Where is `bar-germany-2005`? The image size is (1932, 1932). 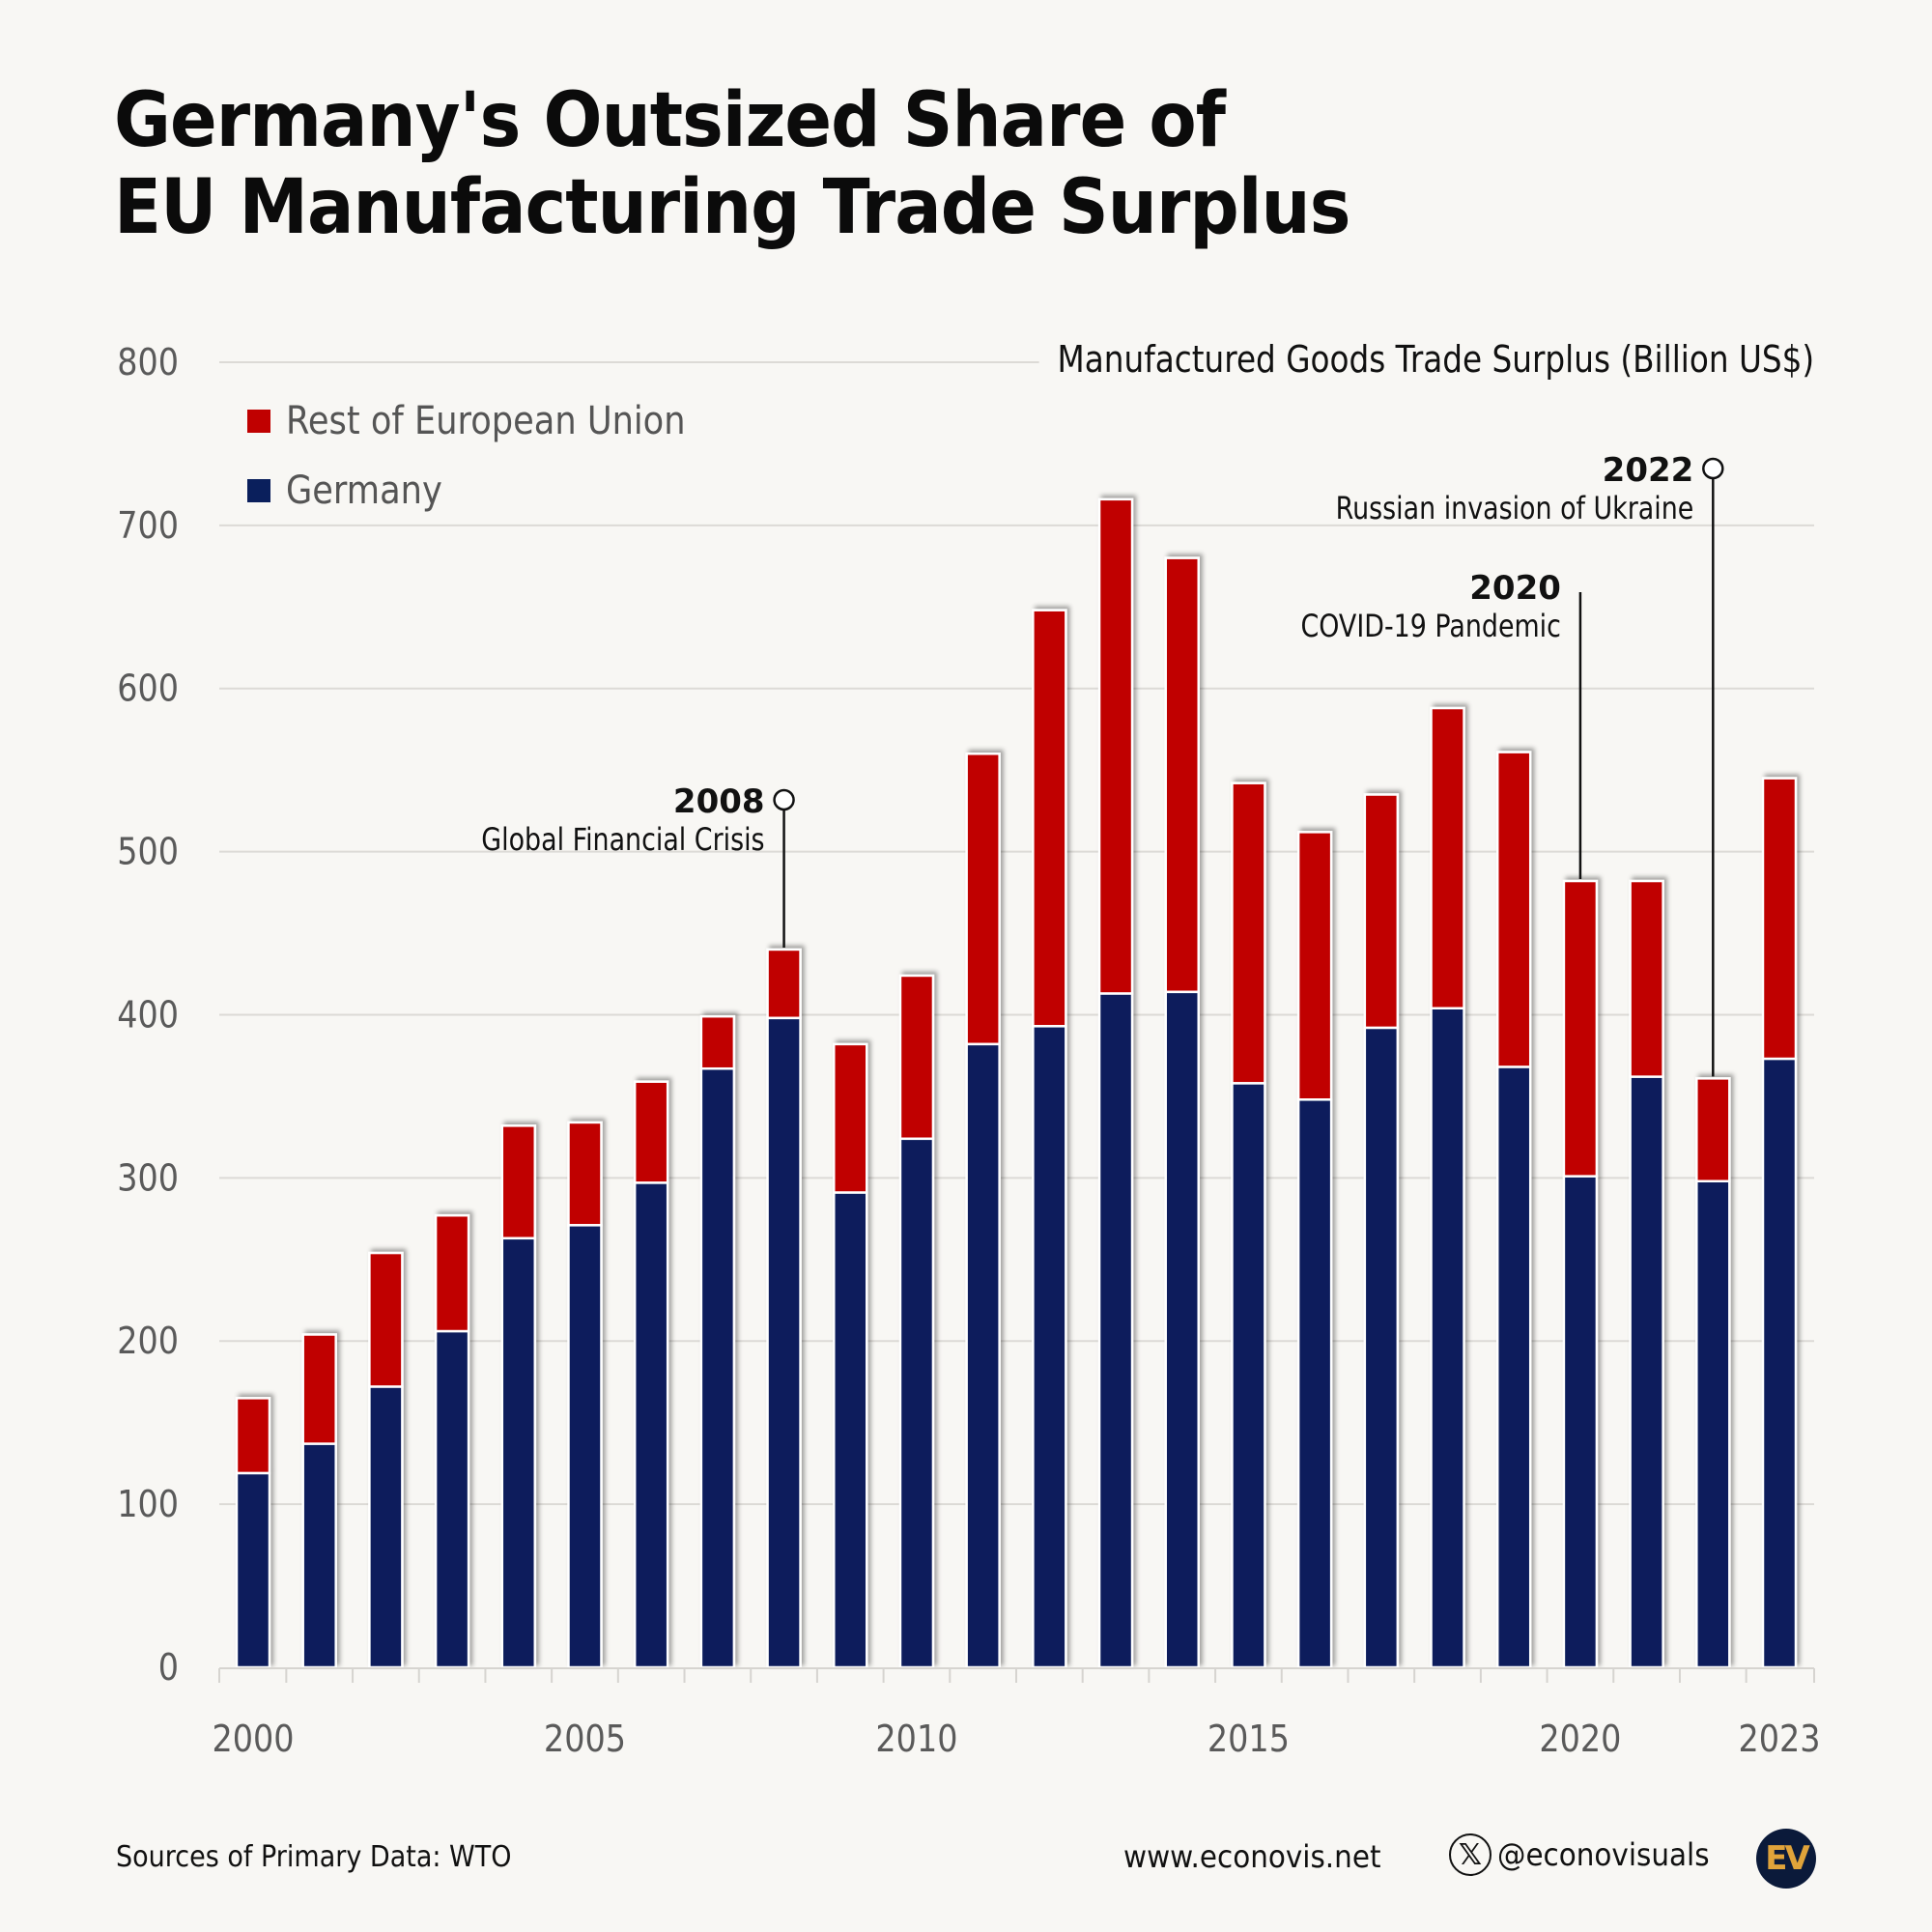 bar-germany-2005 is located at coordinates (585, 1446).